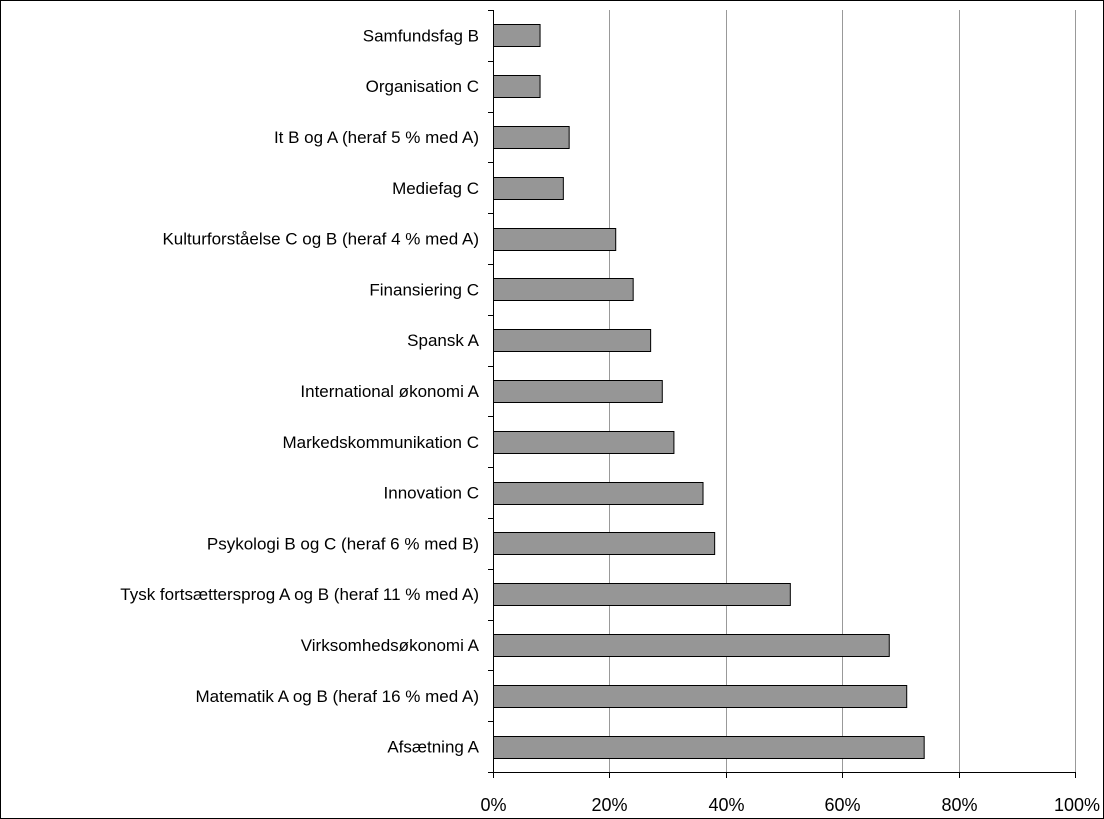 This screenshot has width=1104, height=819. What do you see at coordinates (842, 805) in the screenshot?
I see `x-tick-label: 60%` at bounding box center [842, 805].